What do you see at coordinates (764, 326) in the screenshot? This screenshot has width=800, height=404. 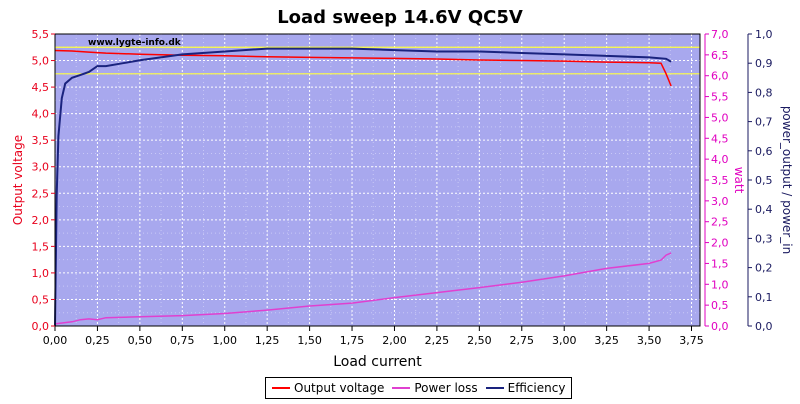 I see `y-right2-tick-label: 0,0` at bounding box center [764, 326].